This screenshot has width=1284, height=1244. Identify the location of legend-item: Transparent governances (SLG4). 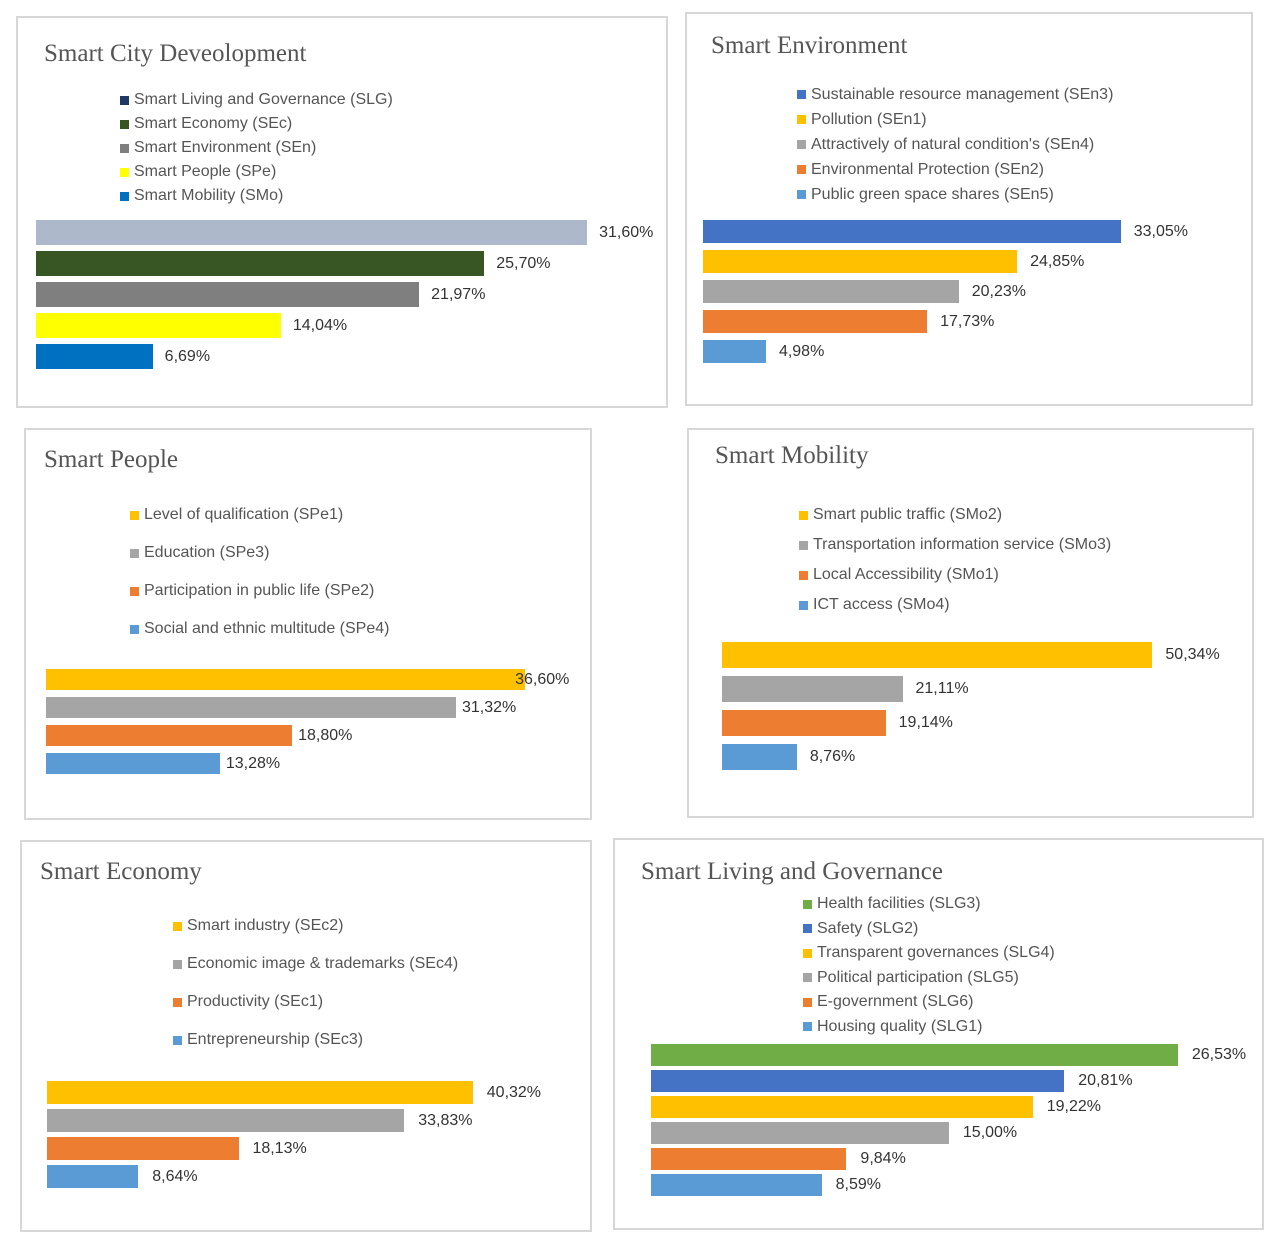
(929, 953).